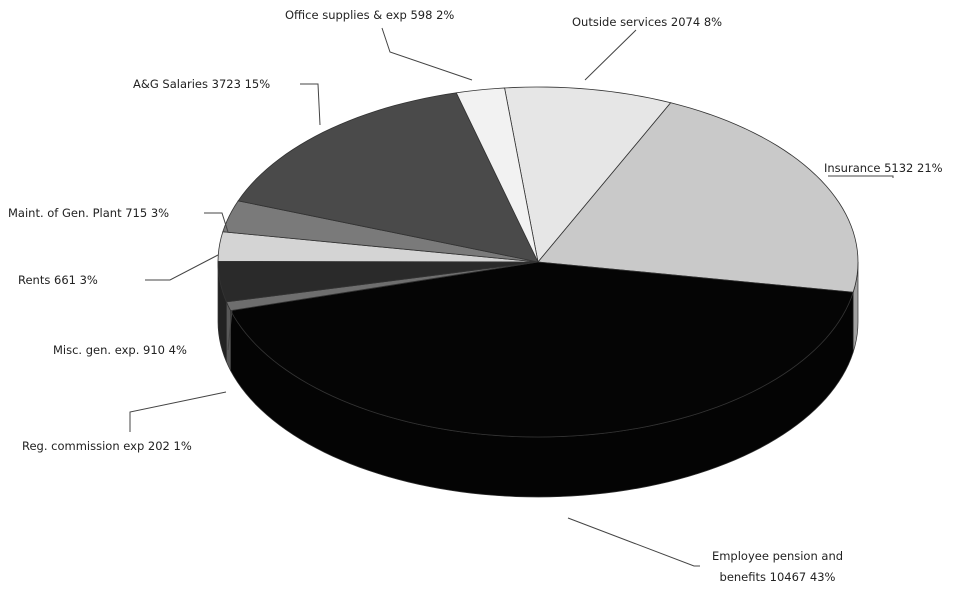 The width and height of the screenshot is (968, 590). I want to click on data-label: Office supplies & exp 598 2%, so click(370, 15).